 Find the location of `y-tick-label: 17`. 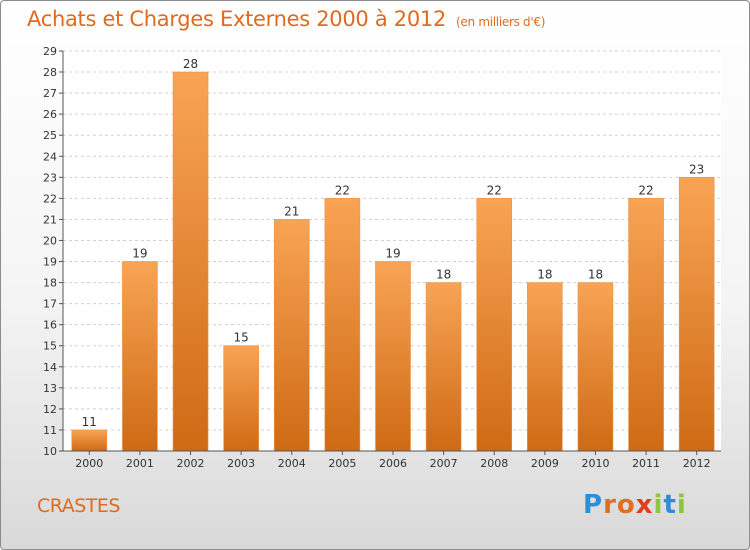

y-tick-label: 17 is located at coordinates (50, 304).